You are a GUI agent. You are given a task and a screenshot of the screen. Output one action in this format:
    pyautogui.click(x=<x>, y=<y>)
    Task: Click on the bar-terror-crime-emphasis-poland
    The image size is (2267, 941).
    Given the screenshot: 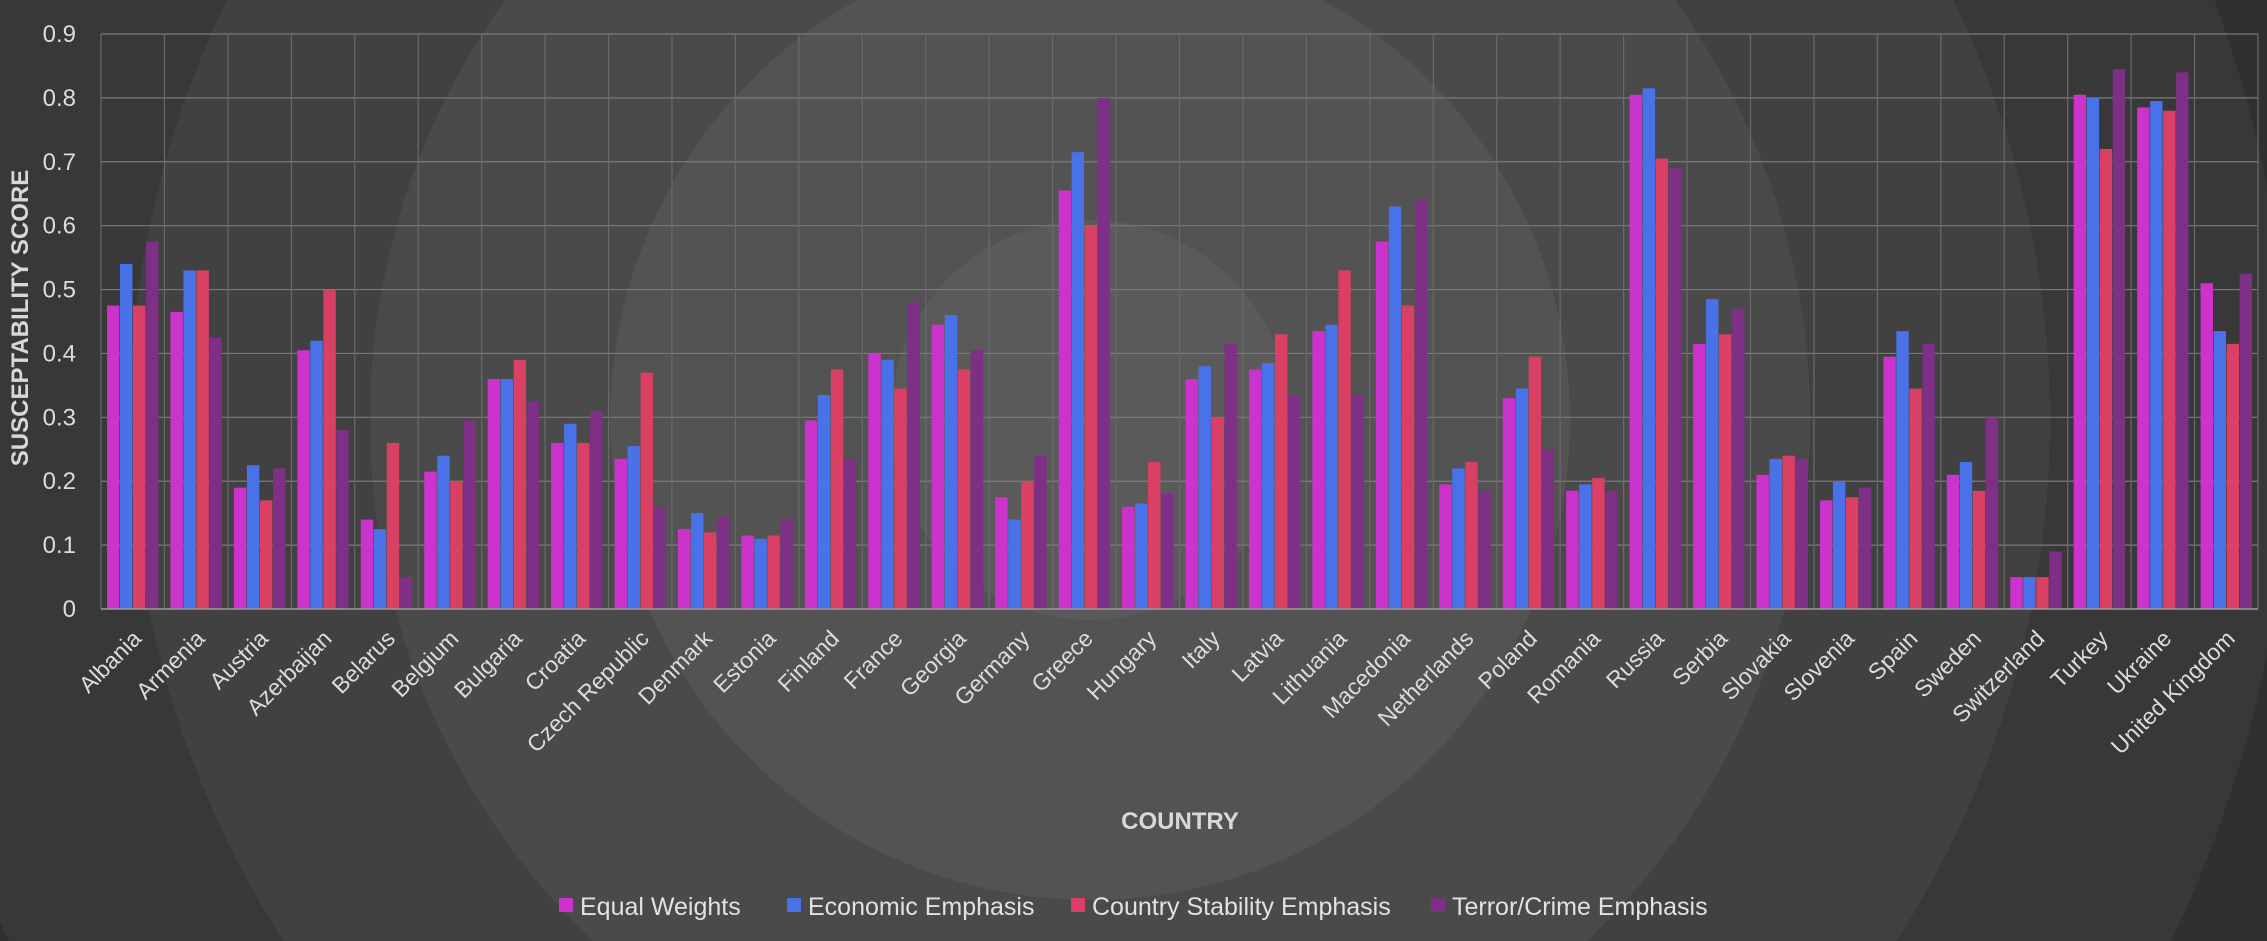 What is the action you would take?
    pyautogui.click(x=1548, y=529)
    